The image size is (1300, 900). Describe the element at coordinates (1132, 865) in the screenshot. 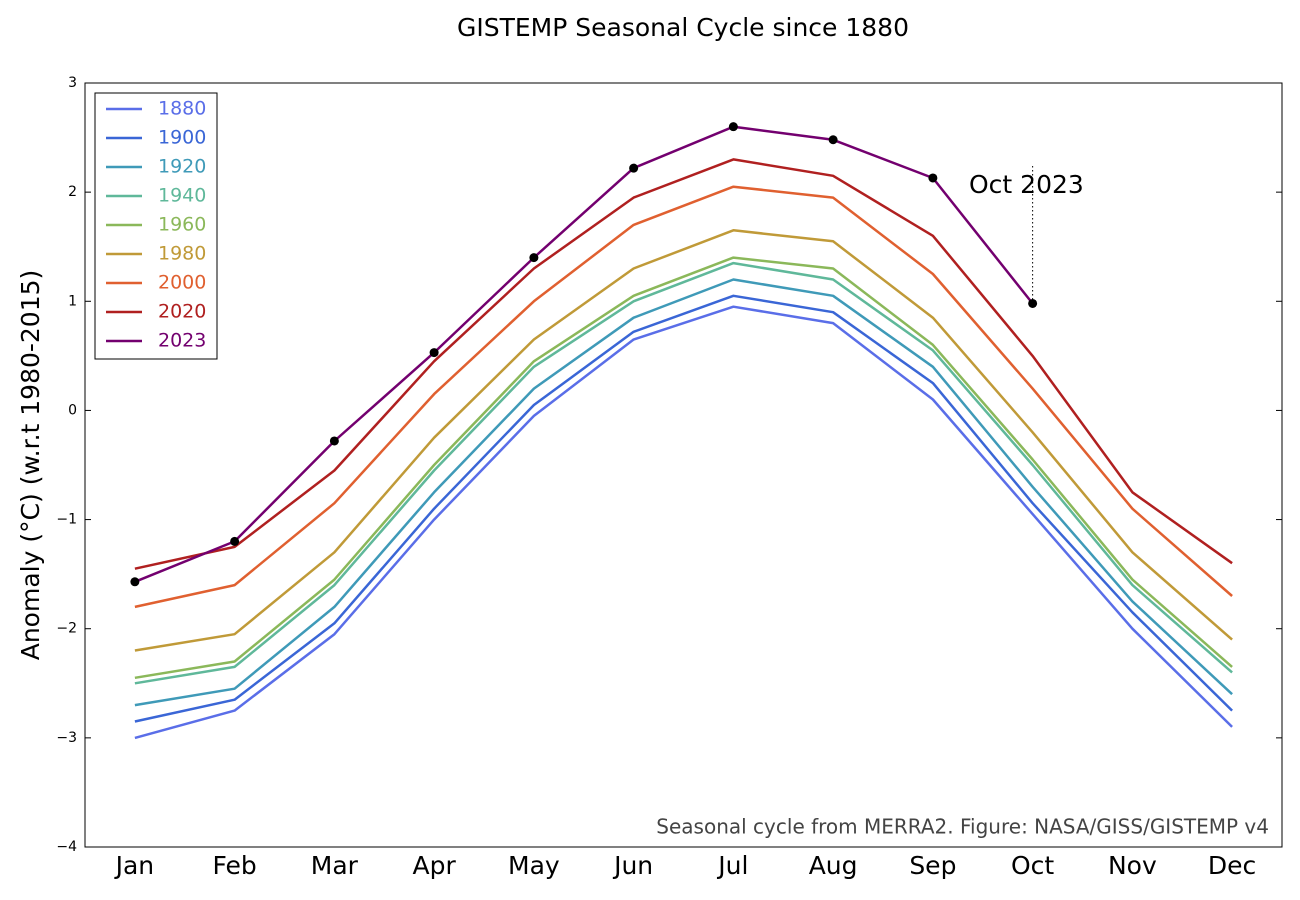

I see `x-tick-label: Nov` at that location.